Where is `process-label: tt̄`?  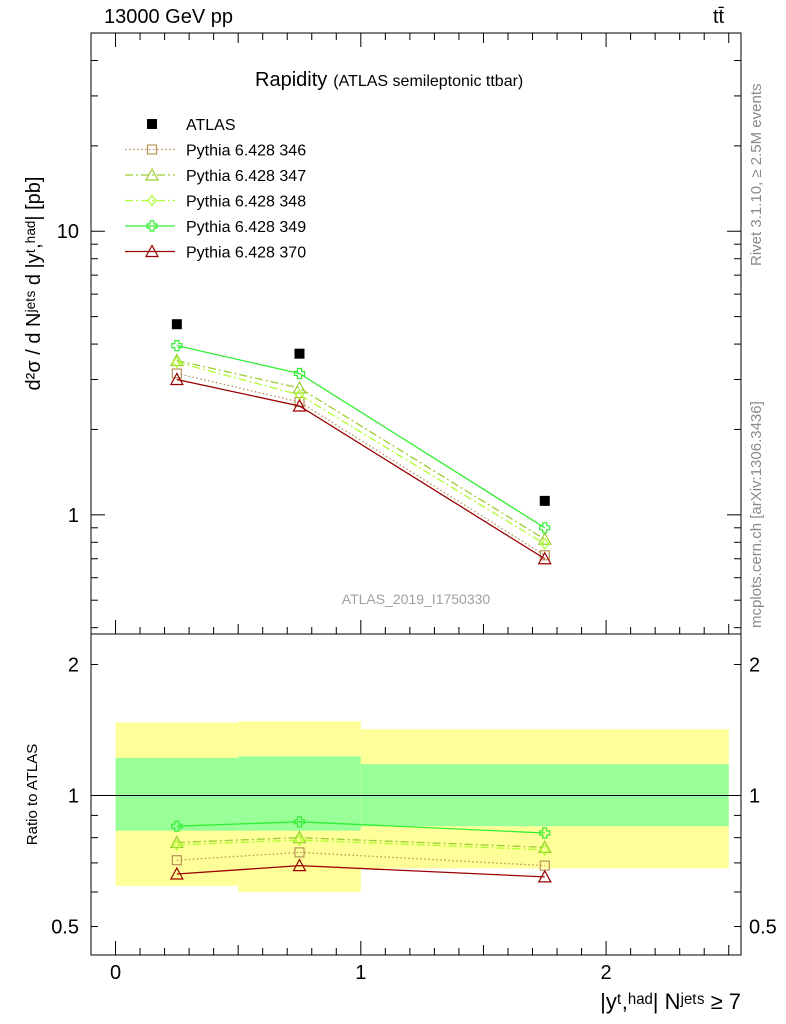
process-label: tt̄ is located at coordinates (719, 17).